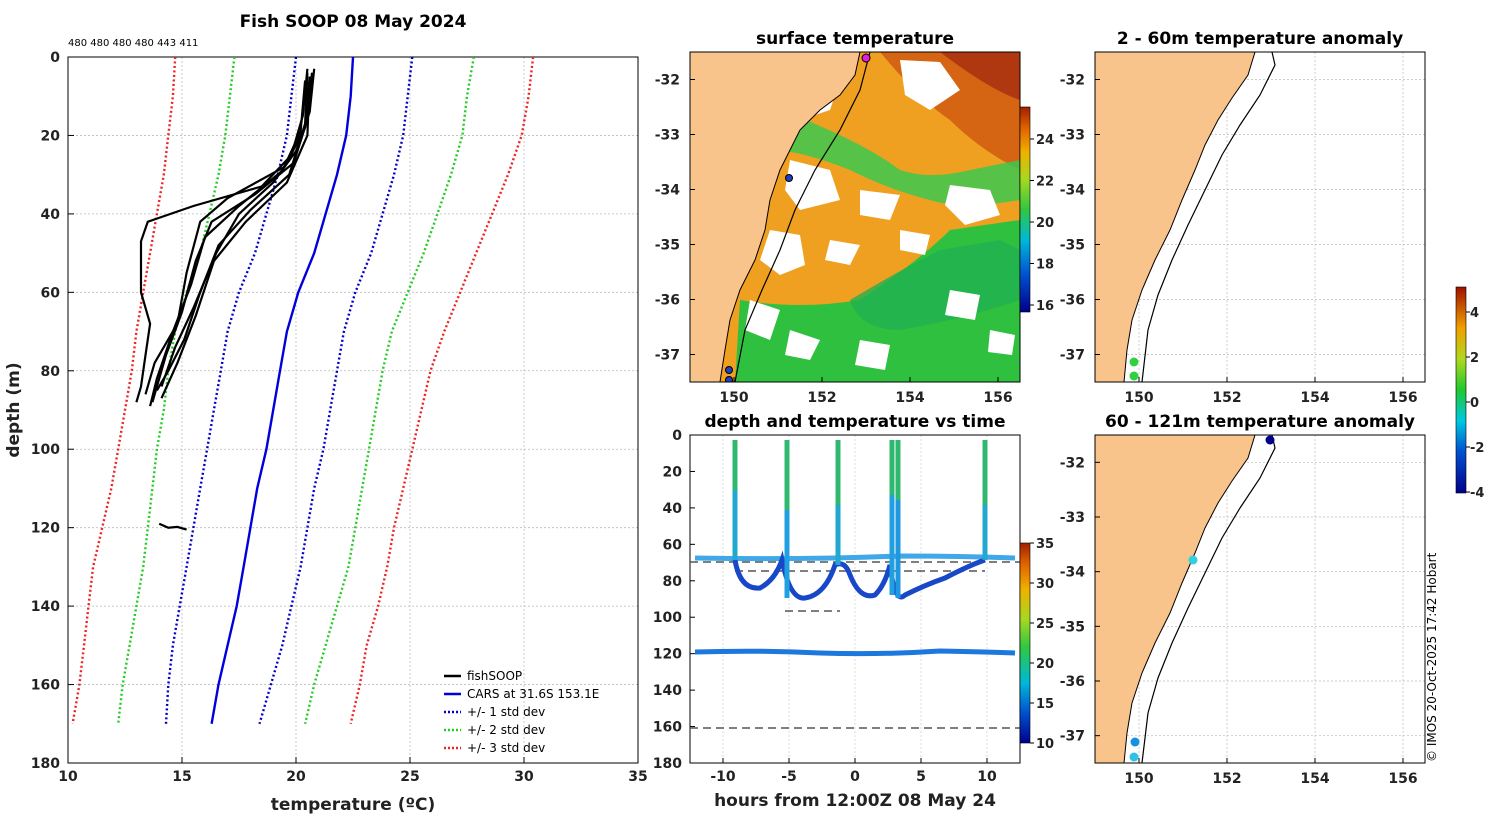  I want to click on profile-x-axis-label: temperature (ºC), so click(353, 805).